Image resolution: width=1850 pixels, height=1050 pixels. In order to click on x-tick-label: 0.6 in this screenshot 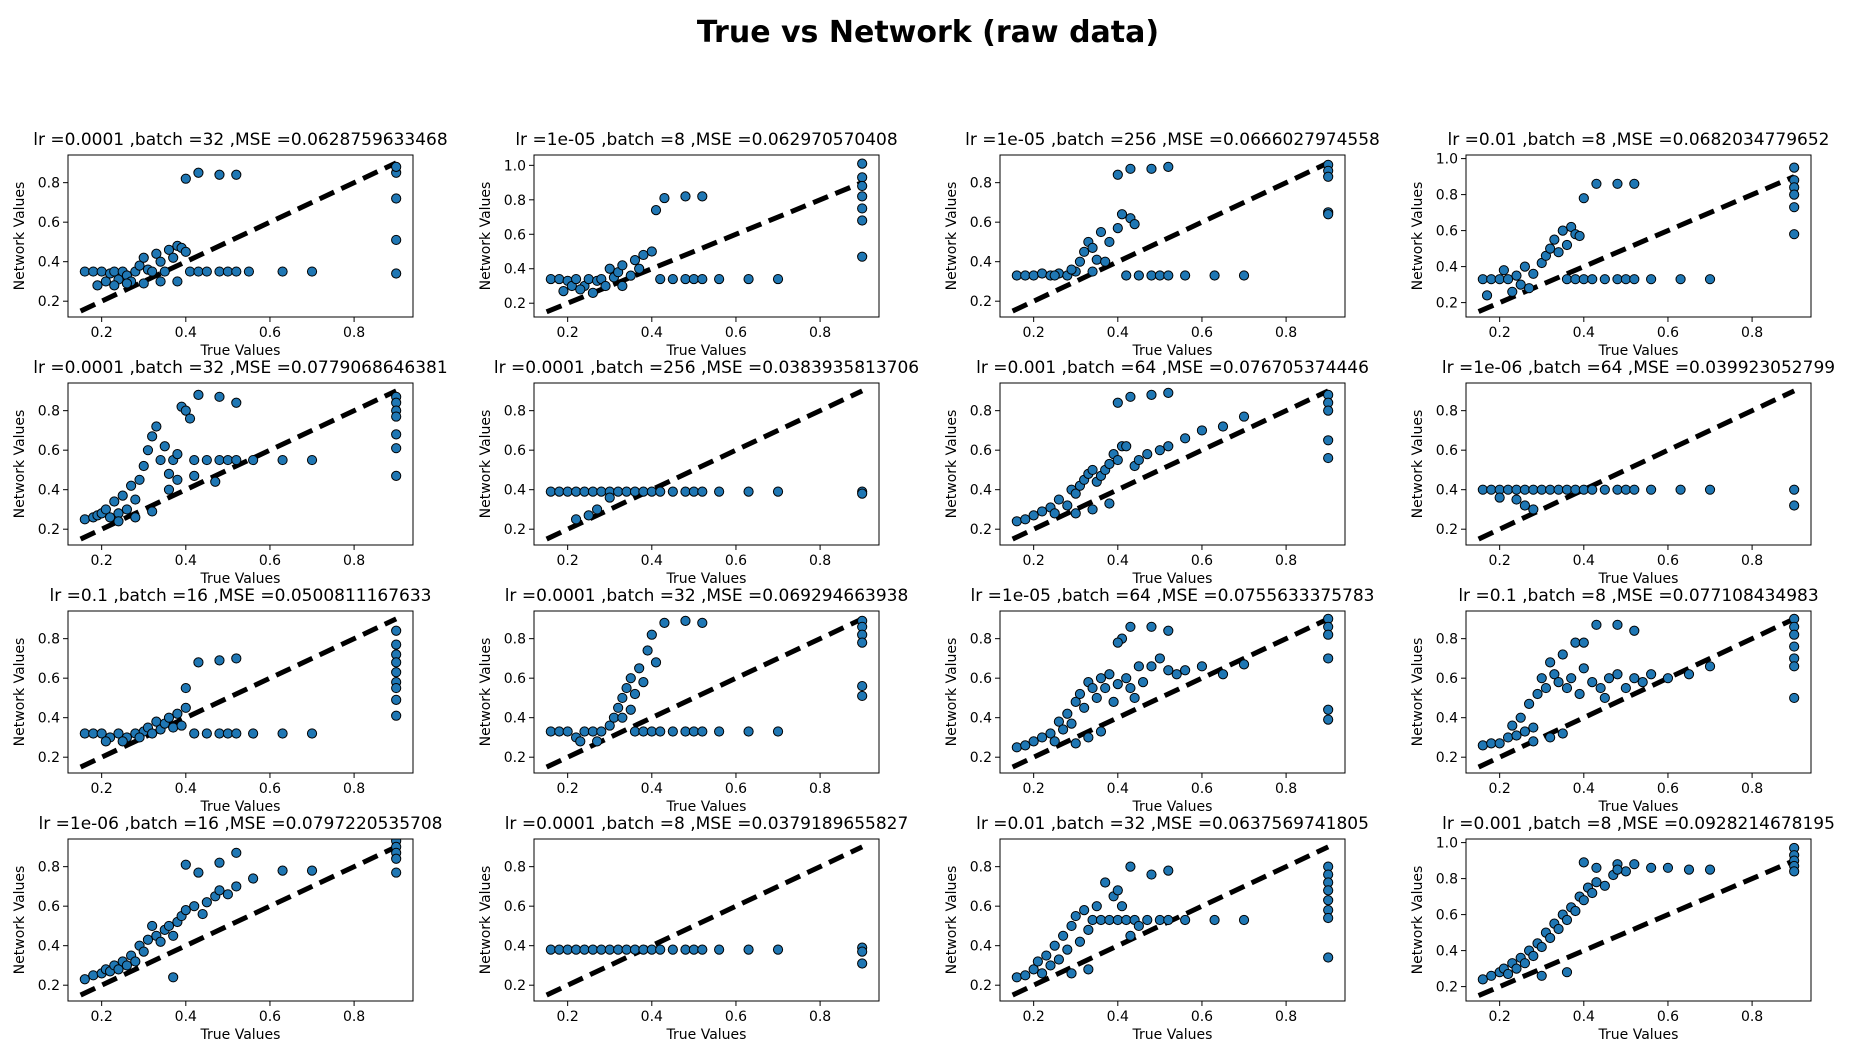, I will do `click(736, 561)`.